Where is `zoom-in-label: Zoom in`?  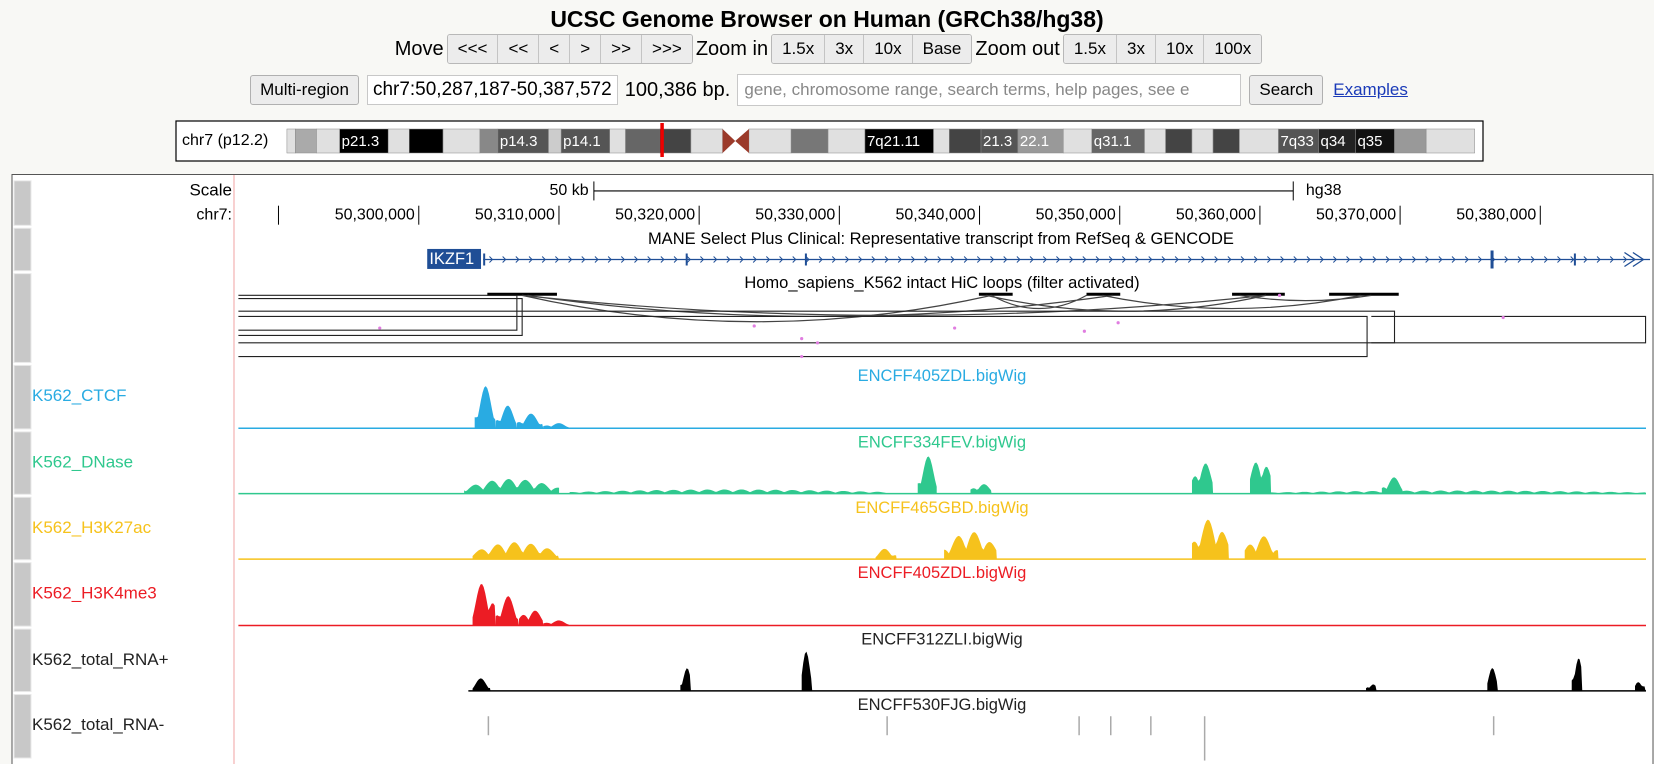
zoom-in-label: Zoom in is located at coordinates (732, 48).